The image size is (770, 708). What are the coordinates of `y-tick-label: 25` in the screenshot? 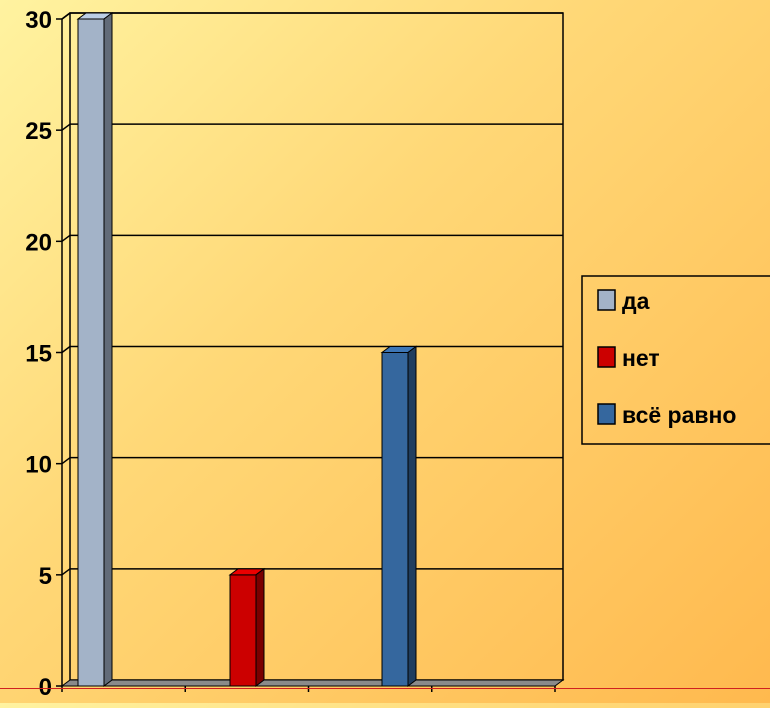 It's located at (38, 131).